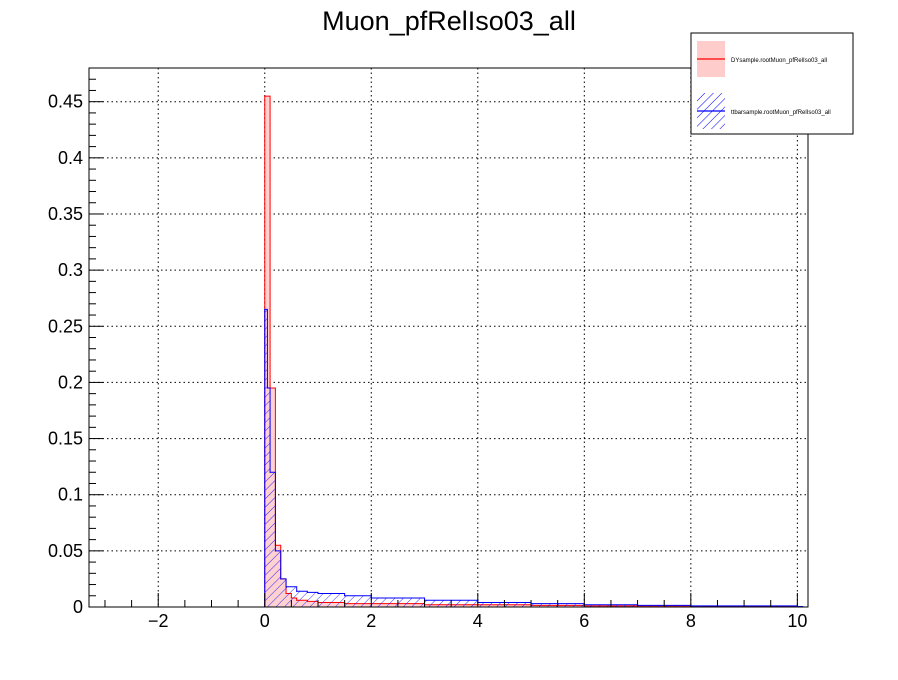  I want to click on chart-title: Muon_pfRelIso03_all, so click(449, 21).